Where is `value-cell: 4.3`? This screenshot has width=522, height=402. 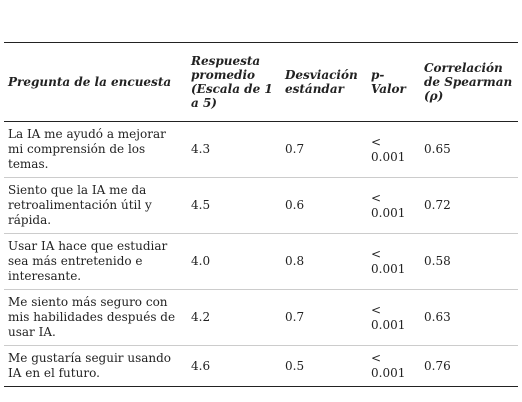
value-cell: 4.3 is located at coordinates (234, 149).